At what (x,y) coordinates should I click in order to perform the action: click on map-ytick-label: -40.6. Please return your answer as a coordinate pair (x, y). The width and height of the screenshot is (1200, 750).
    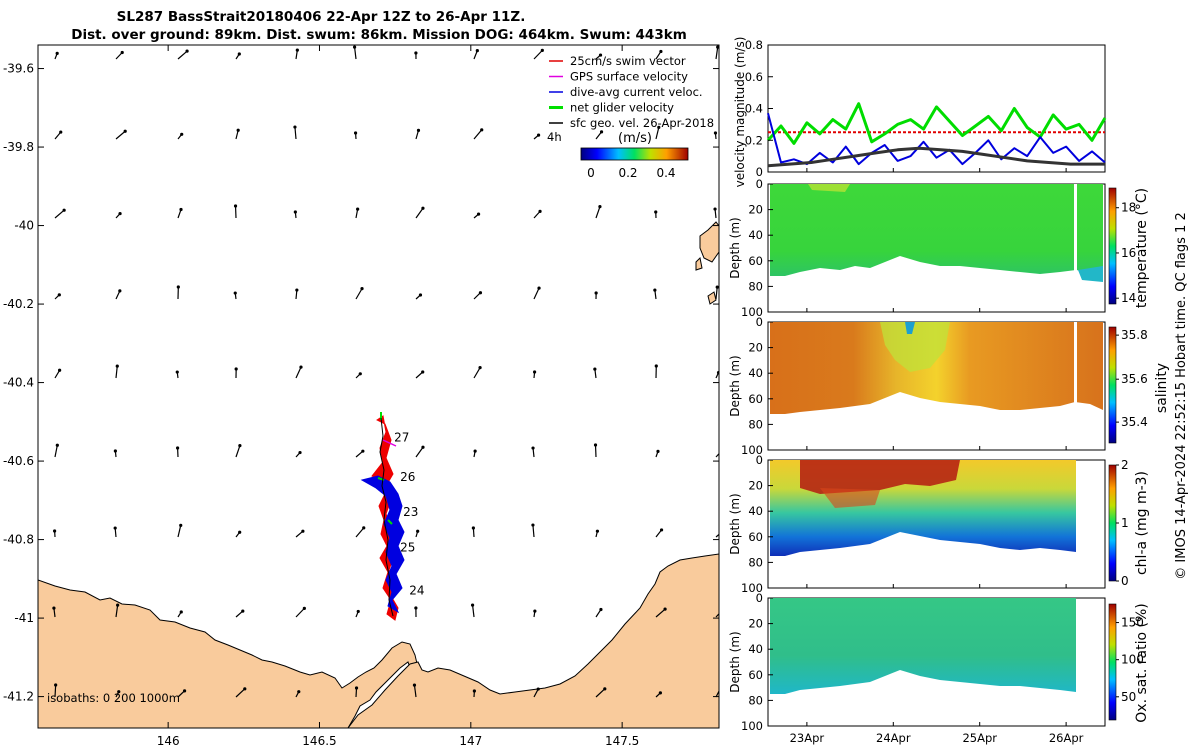
    Looking at the image, I should click on (18, 461).